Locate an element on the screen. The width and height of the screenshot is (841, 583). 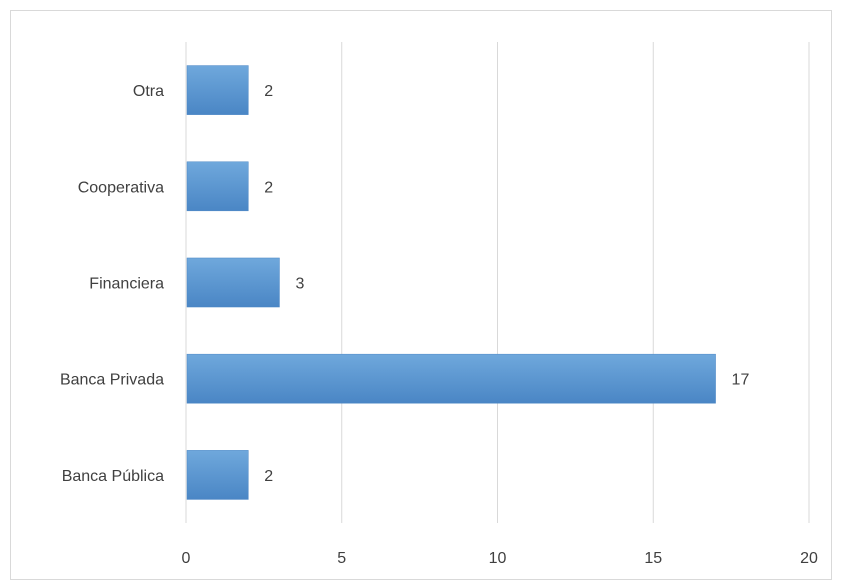
data-label: 17 is located at coordinates (741, 380).